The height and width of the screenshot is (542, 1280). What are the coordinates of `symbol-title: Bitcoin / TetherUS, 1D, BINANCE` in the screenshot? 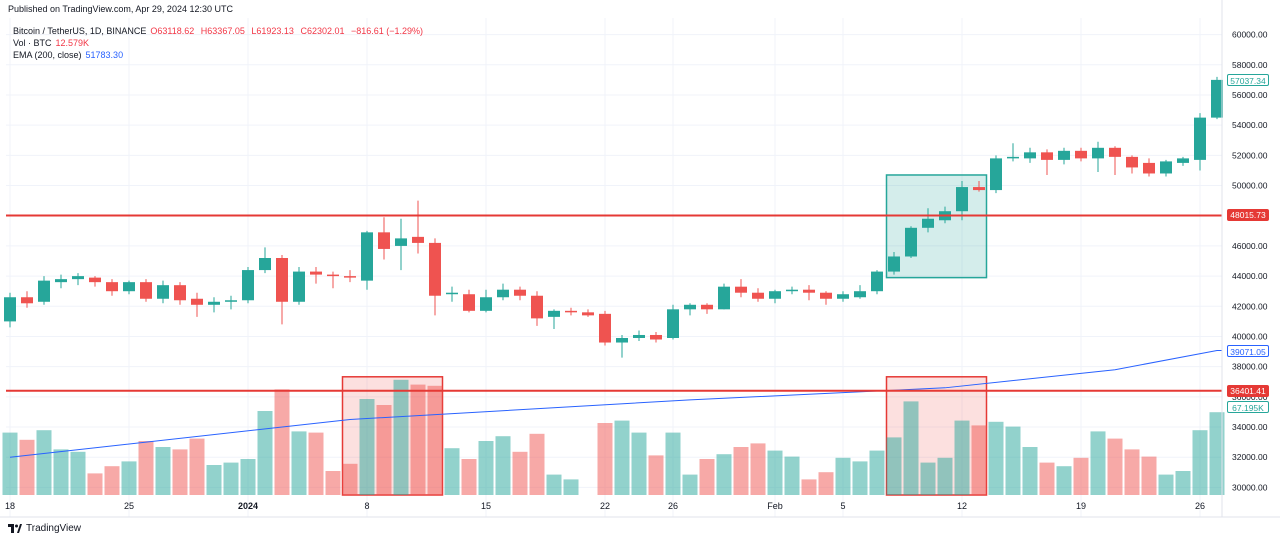 It's located at (80, 31).